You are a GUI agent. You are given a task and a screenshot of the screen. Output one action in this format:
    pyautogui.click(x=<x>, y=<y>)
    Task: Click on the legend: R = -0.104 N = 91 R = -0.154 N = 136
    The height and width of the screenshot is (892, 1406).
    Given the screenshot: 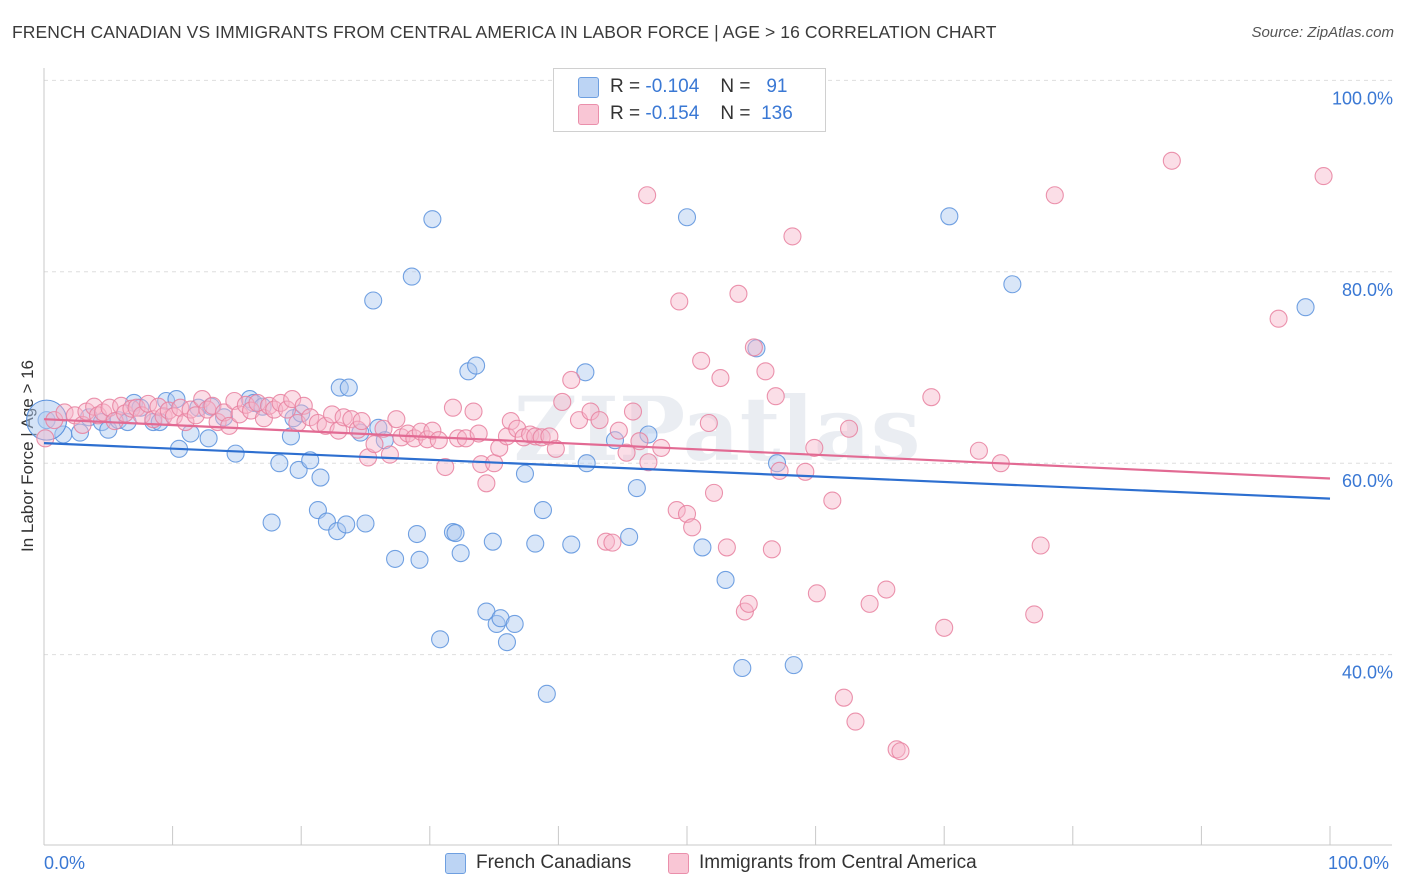 What is the action you would take?
    pyautogui.click(x=689, y=100)
    